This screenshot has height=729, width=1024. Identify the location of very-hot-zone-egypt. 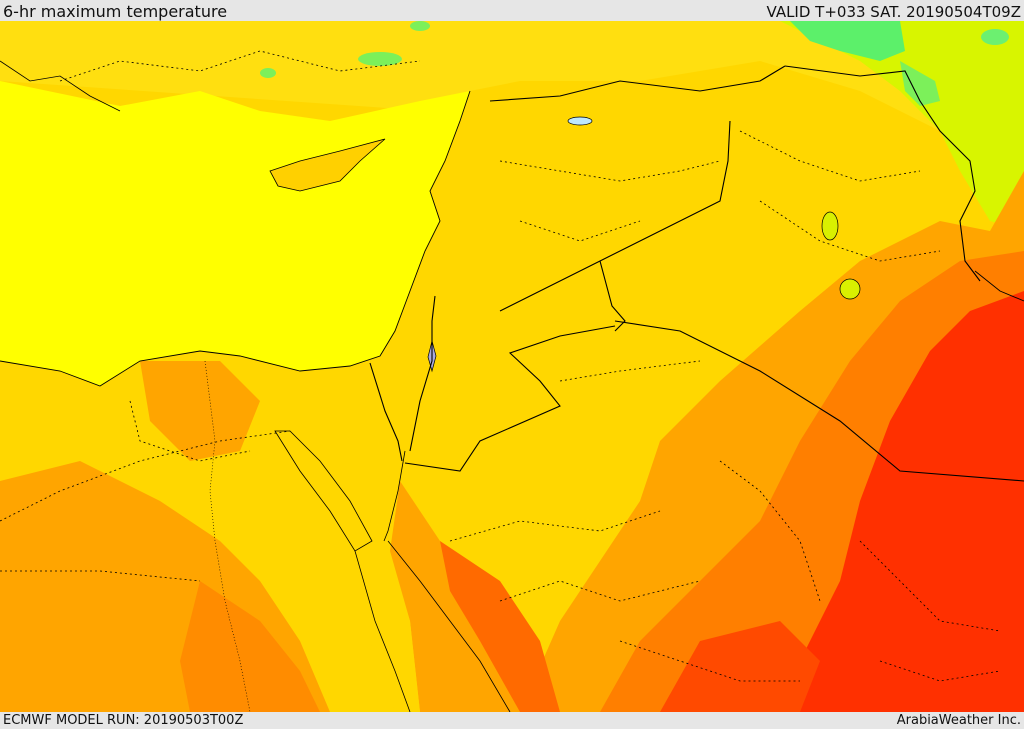
(250, 646).